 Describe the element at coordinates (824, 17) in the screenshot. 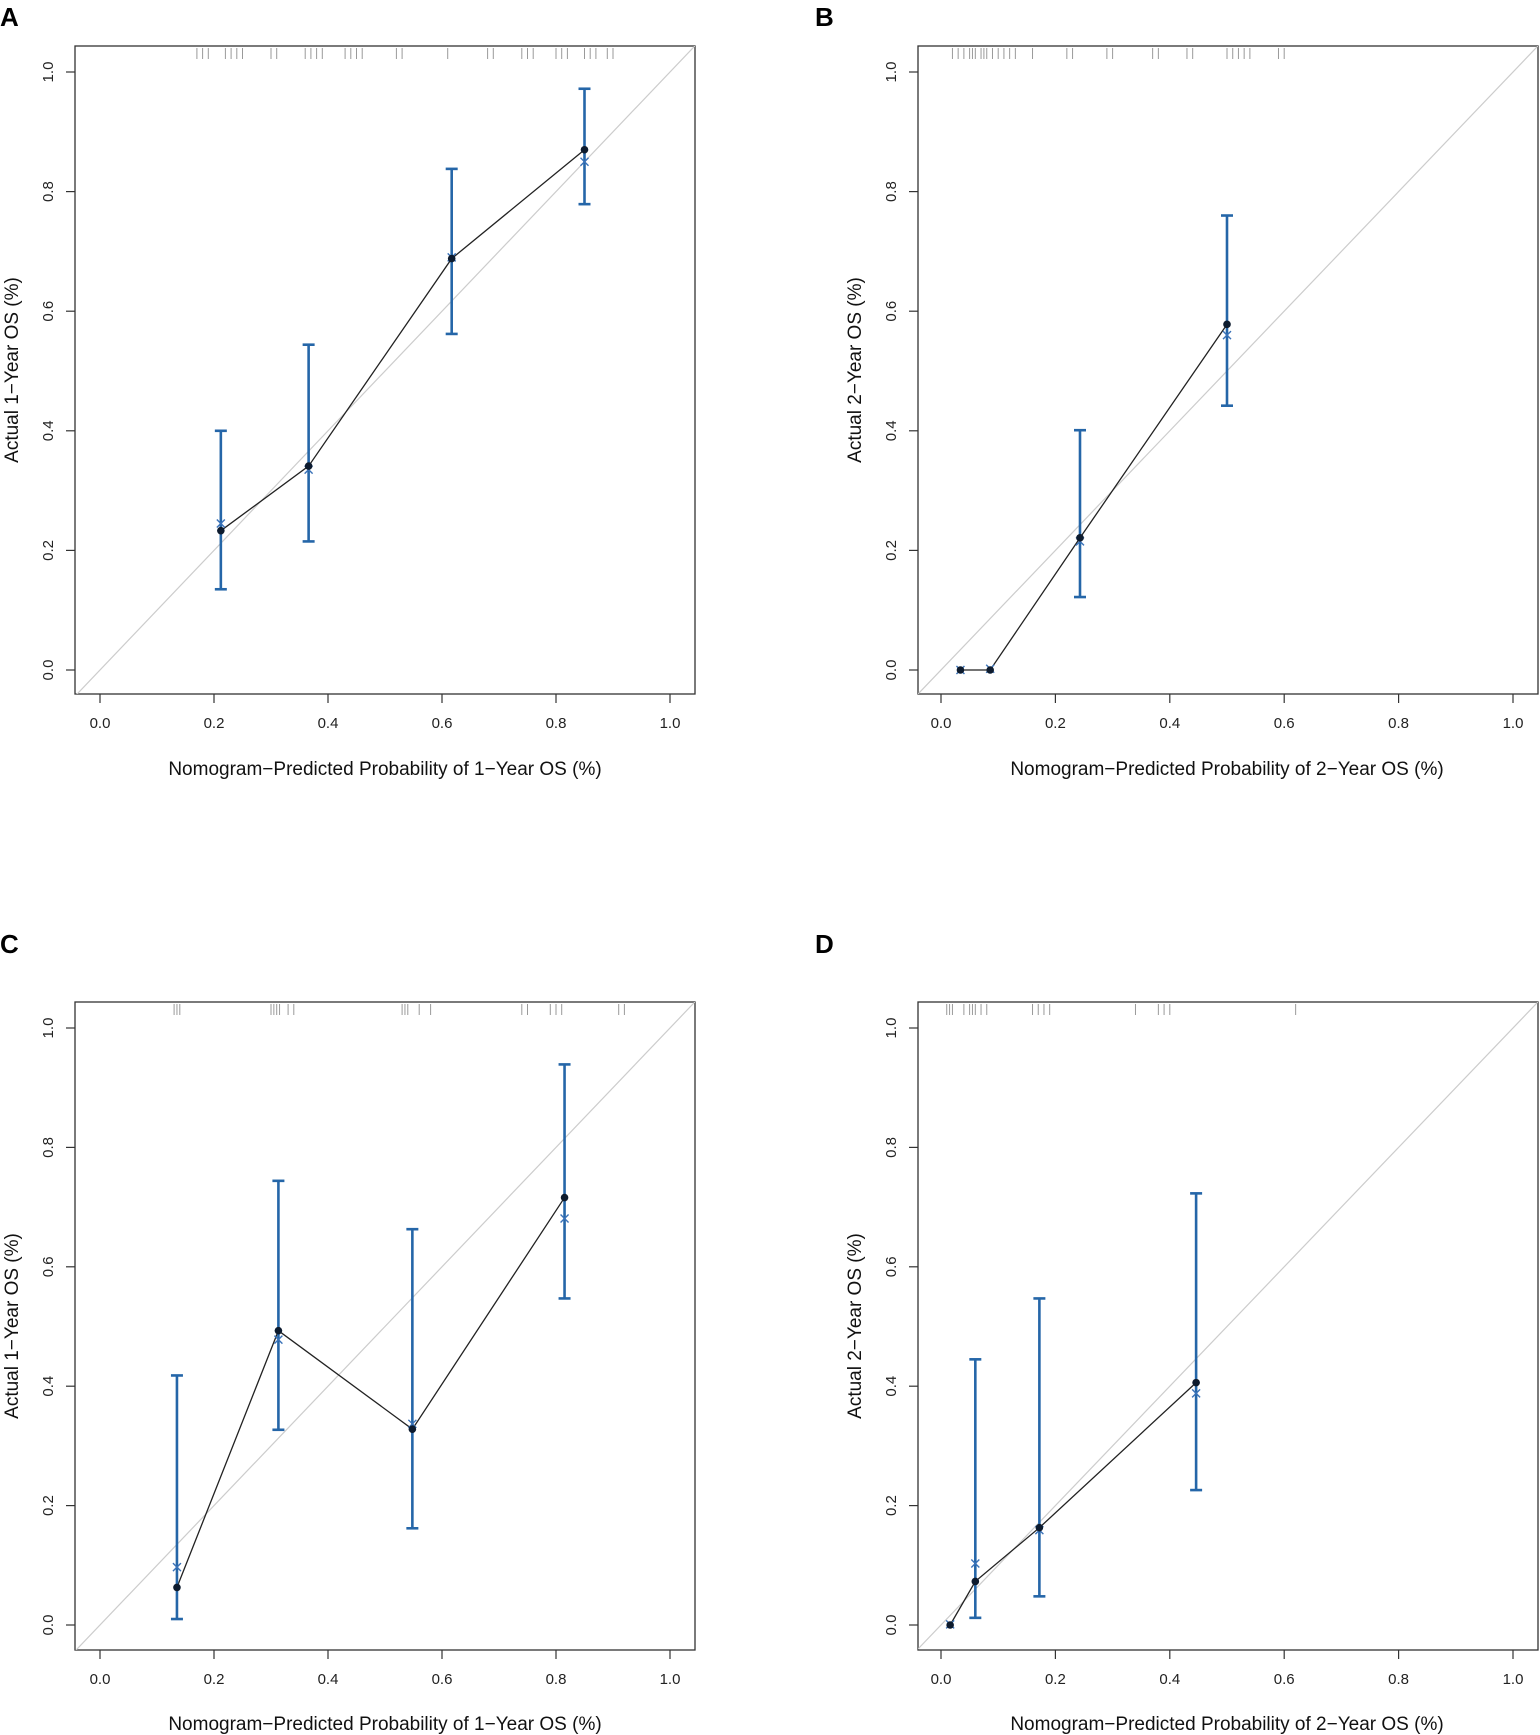

I see `panel-letter: B` at that location.